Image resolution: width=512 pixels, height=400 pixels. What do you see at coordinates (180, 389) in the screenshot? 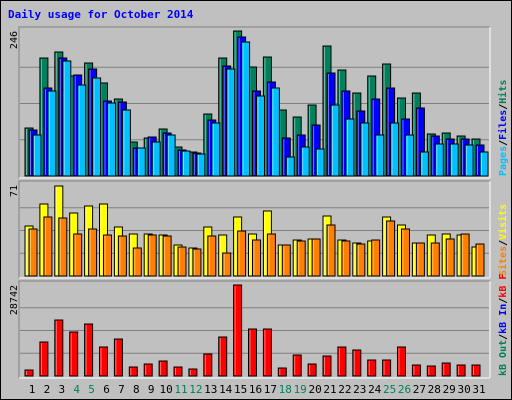
I see `x-tick-label: 11` at bounding box center [180, 389].